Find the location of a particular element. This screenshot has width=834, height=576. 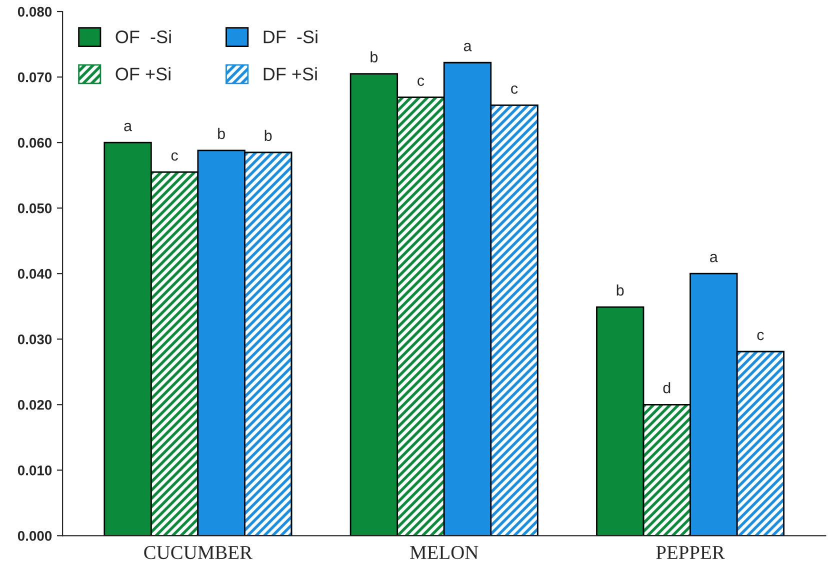

y-tick-label: 0.040 is located at coordinates (35, 273).